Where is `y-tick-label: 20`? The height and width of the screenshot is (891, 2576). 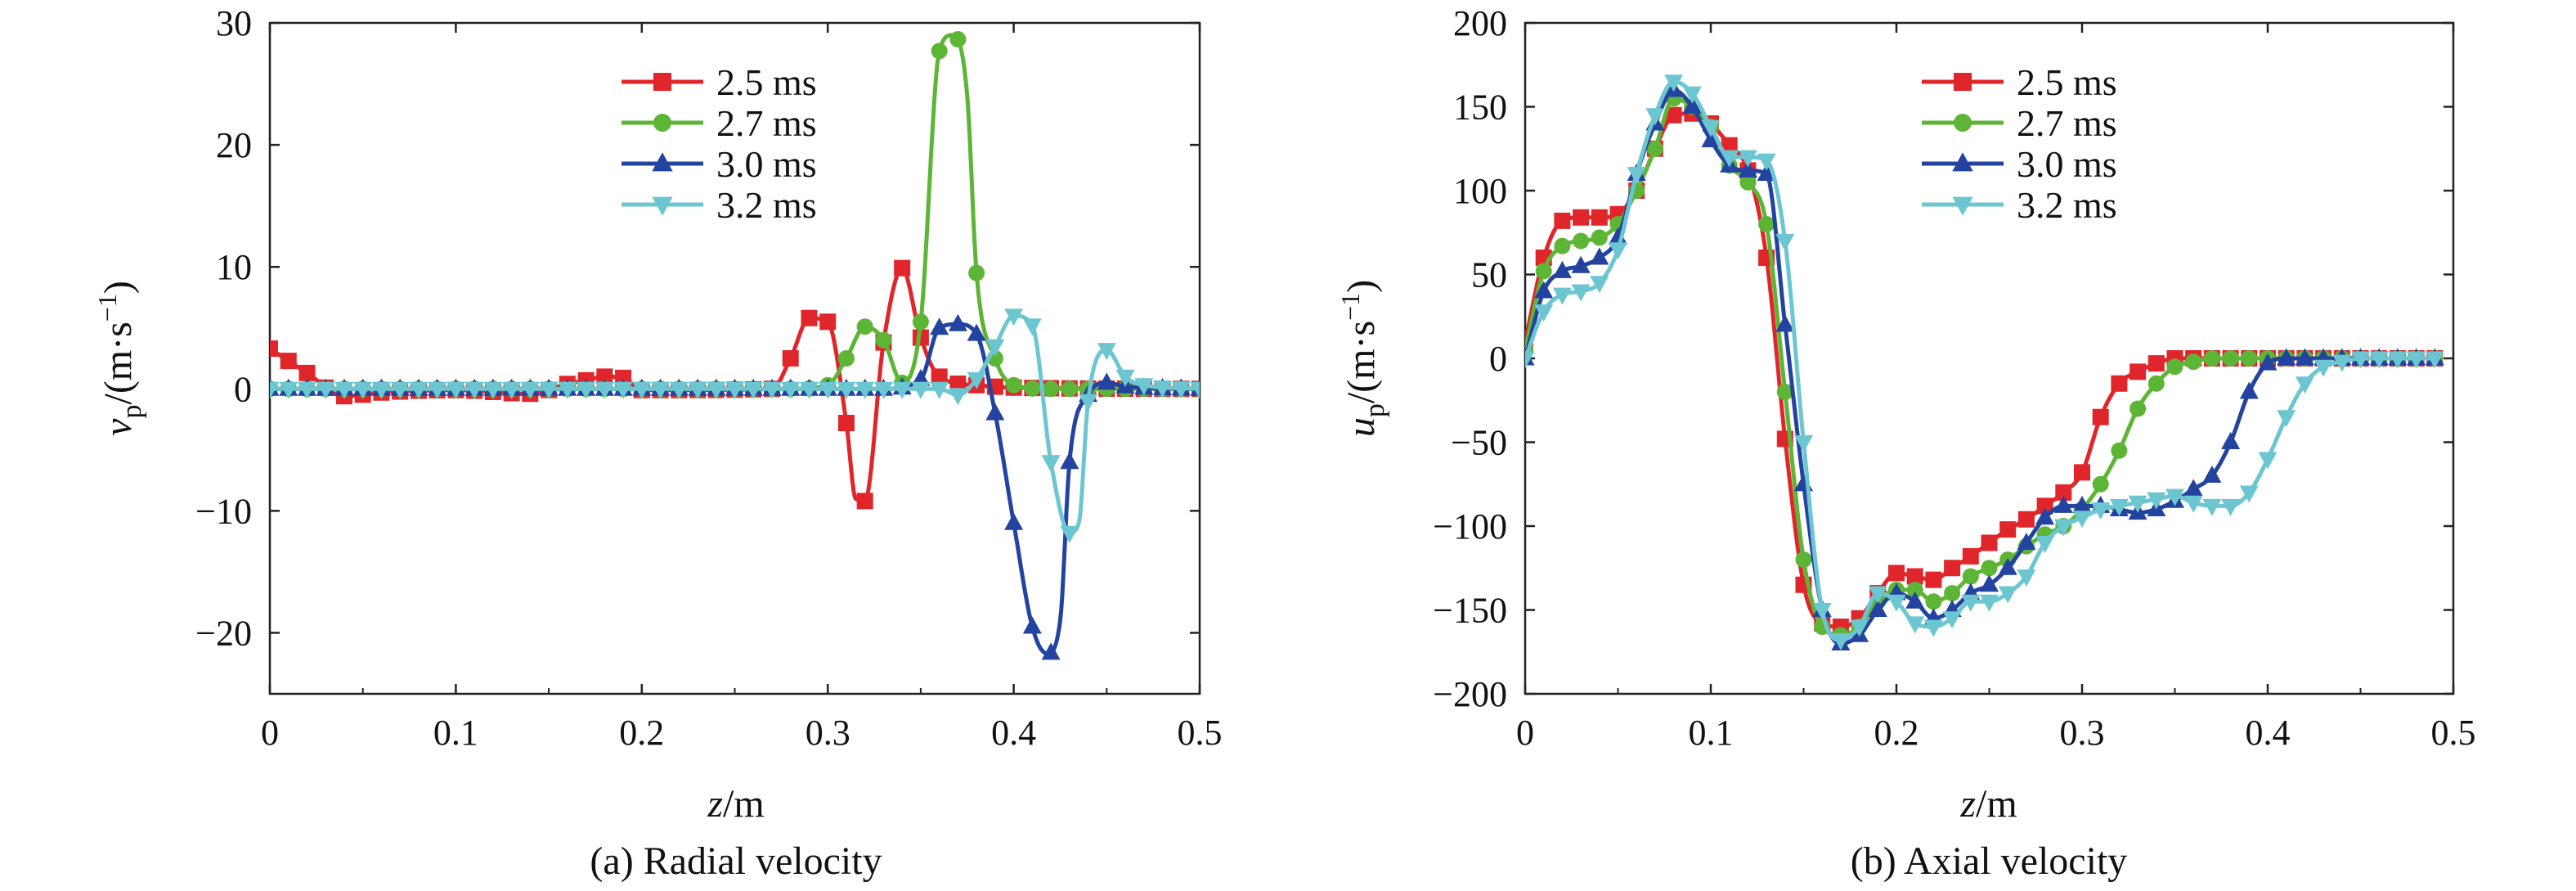
y-tick-label: 20 is located at coordinates (234, 145).